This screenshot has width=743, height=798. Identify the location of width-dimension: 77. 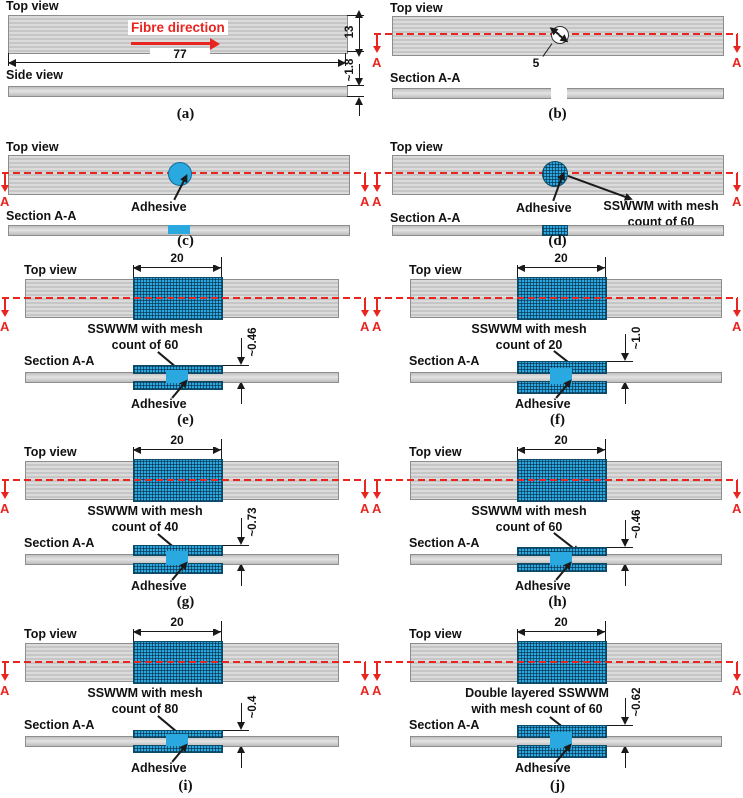
(180, 54).